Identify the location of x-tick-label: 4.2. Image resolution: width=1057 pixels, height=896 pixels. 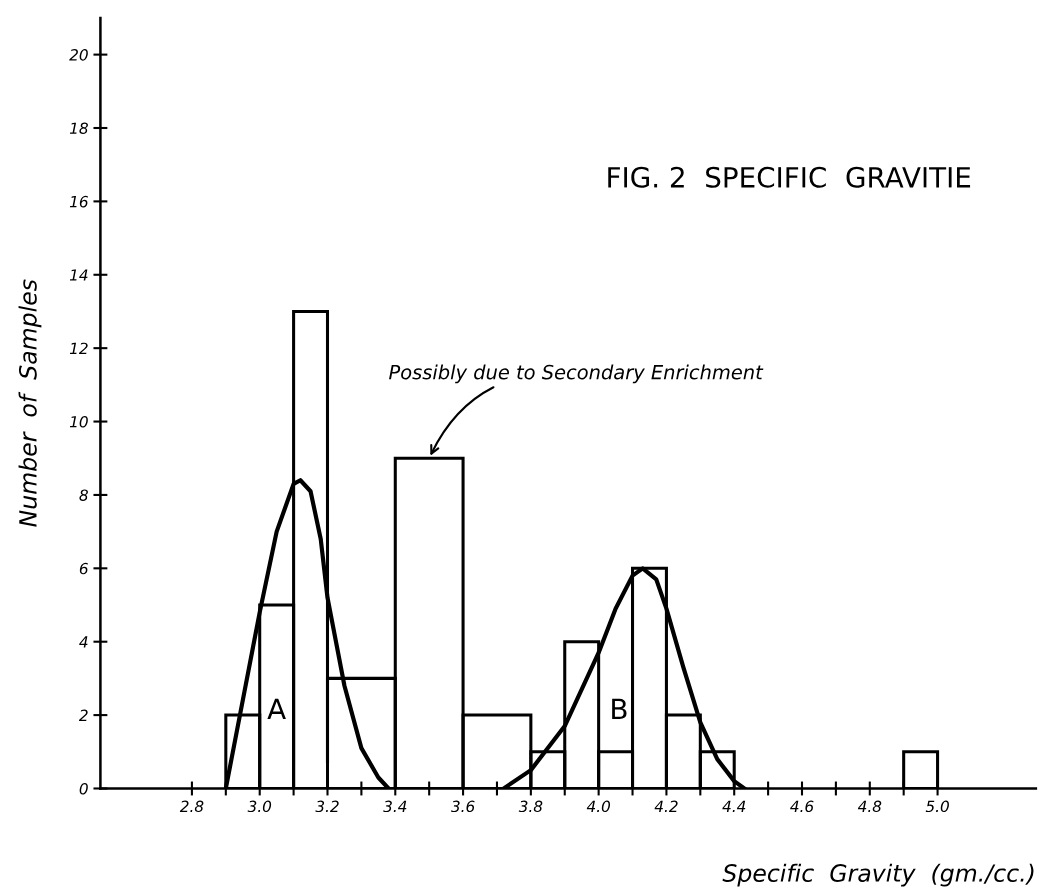
(666, 806).